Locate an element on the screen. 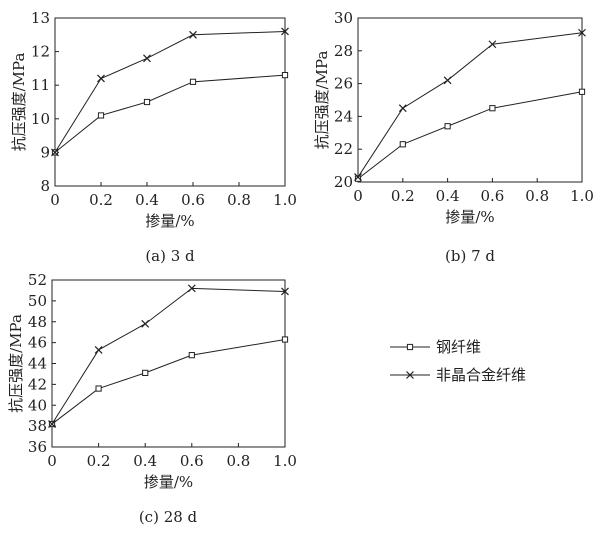 The image size is (600, 534). y-tick-label: 52 is located at coordinates (37, 280).